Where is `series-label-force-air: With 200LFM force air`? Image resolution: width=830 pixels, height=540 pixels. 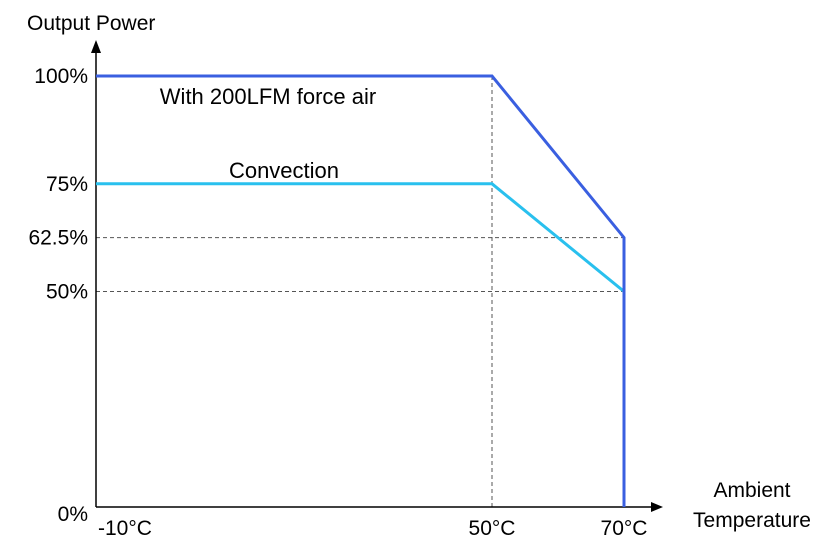
series-label-force-air: With 200LFM force air is located at coordinates (268, 96).